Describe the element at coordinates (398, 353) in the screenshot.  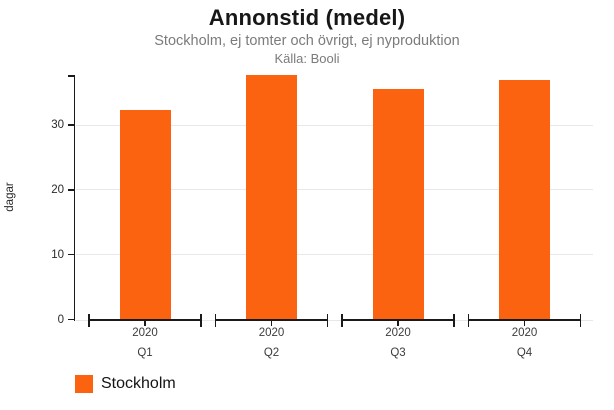
I see `x-quarter-label-3: Q3` at that location.